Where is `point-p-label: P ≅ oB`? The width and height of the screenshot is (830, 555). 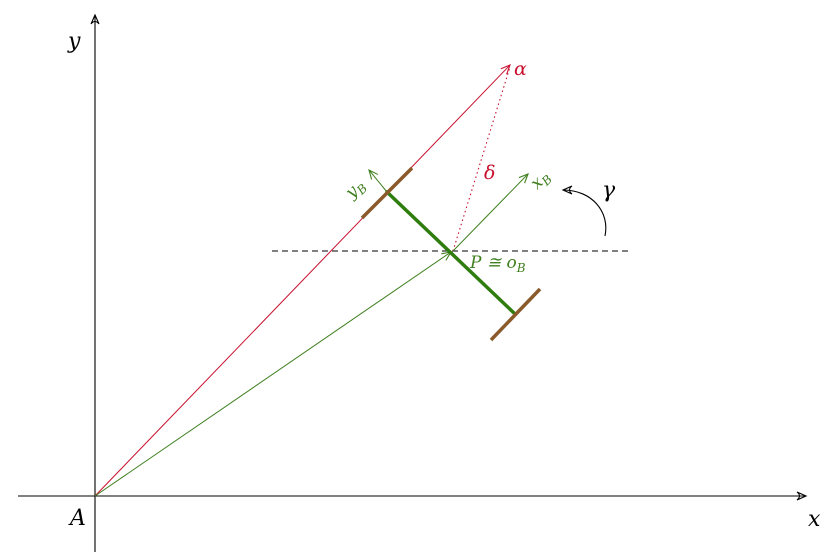
point-p-label: P ≅ oB is located at coordinates (497, 264).